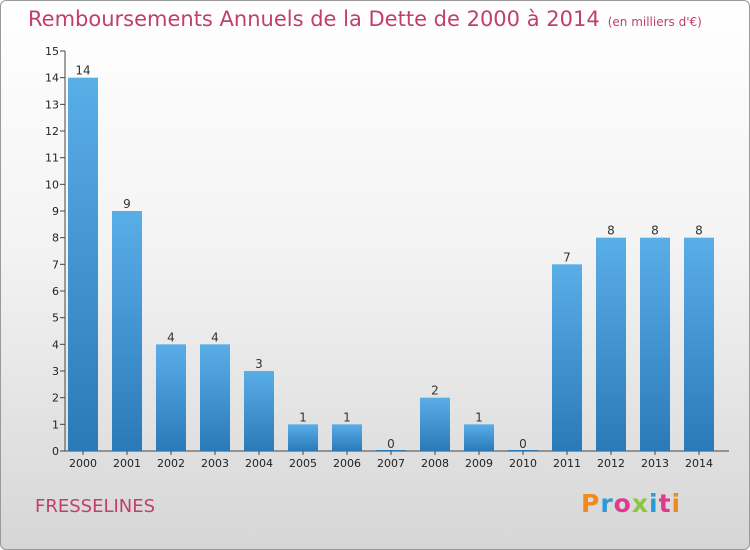  I want to click on logo-letter: r, so click(607, 503).